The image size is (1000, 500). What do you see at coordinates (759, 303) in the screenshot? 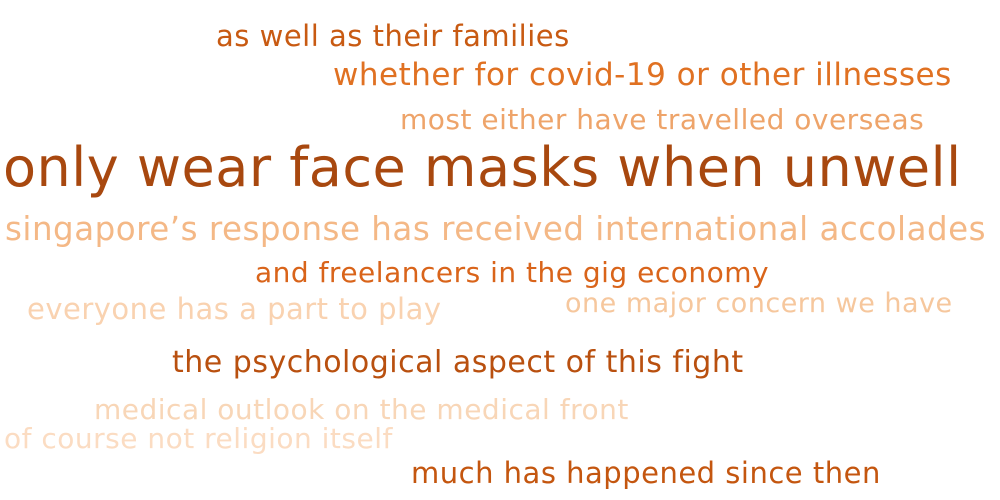
I see `phrase-one-major-concern: one major concern we have` at bounding box center [759, 303].